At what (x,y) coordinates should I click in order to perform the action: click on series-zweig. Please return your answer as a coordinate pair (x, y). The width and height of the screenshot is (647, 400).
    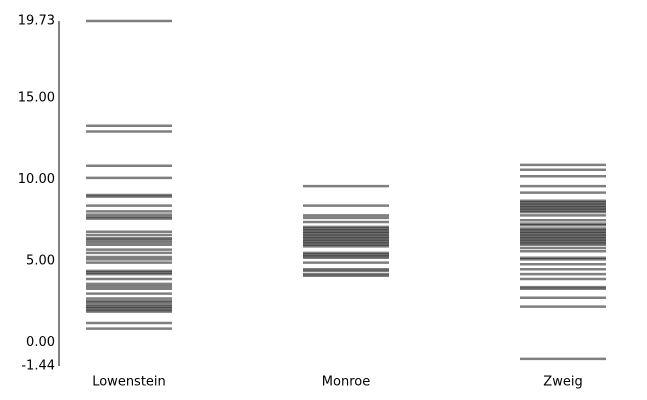
    Looking at the image, I should click on (563, 262).